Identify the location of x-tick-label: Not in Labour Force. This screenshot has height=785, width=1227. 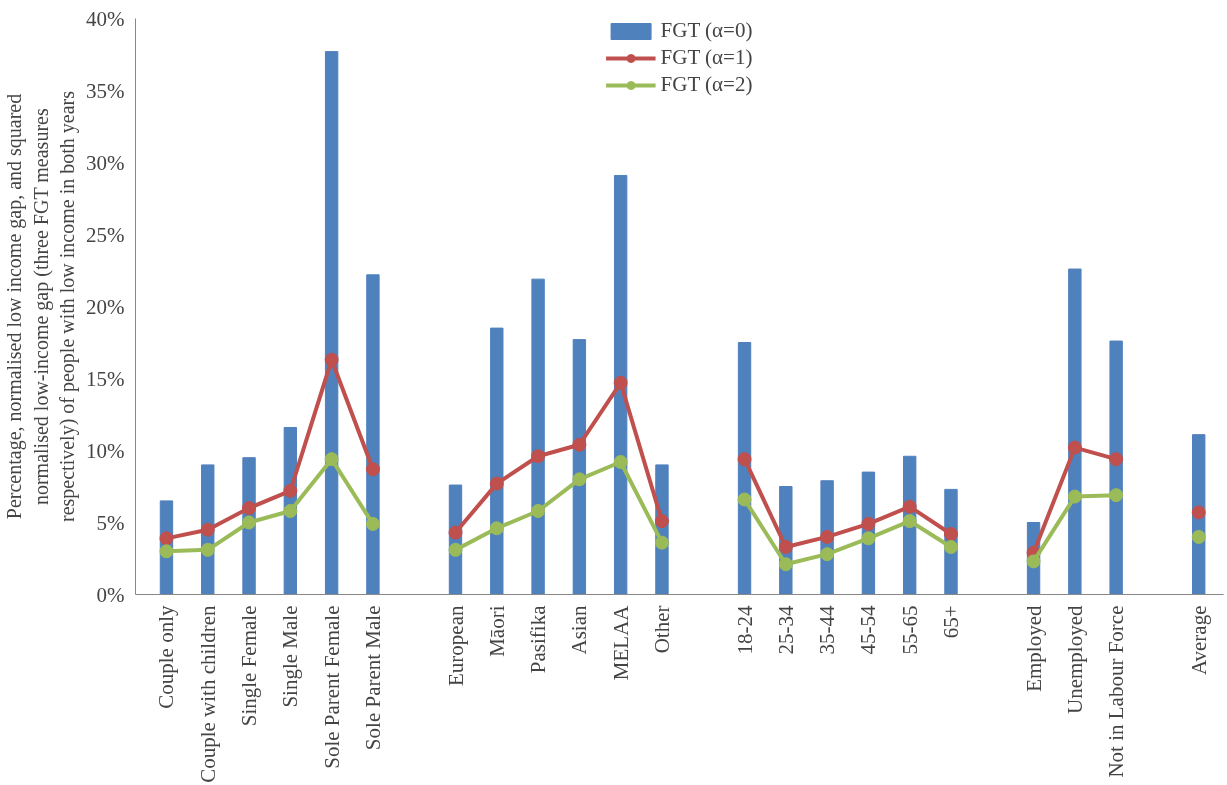
(1116, 691).